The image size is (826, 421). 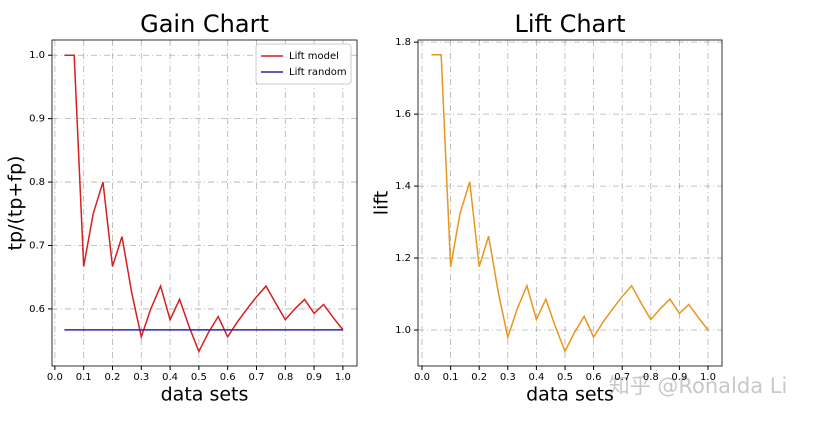 I want to click on watermark: 知乎 @Ronalda Li, so click(x=698, y=386).